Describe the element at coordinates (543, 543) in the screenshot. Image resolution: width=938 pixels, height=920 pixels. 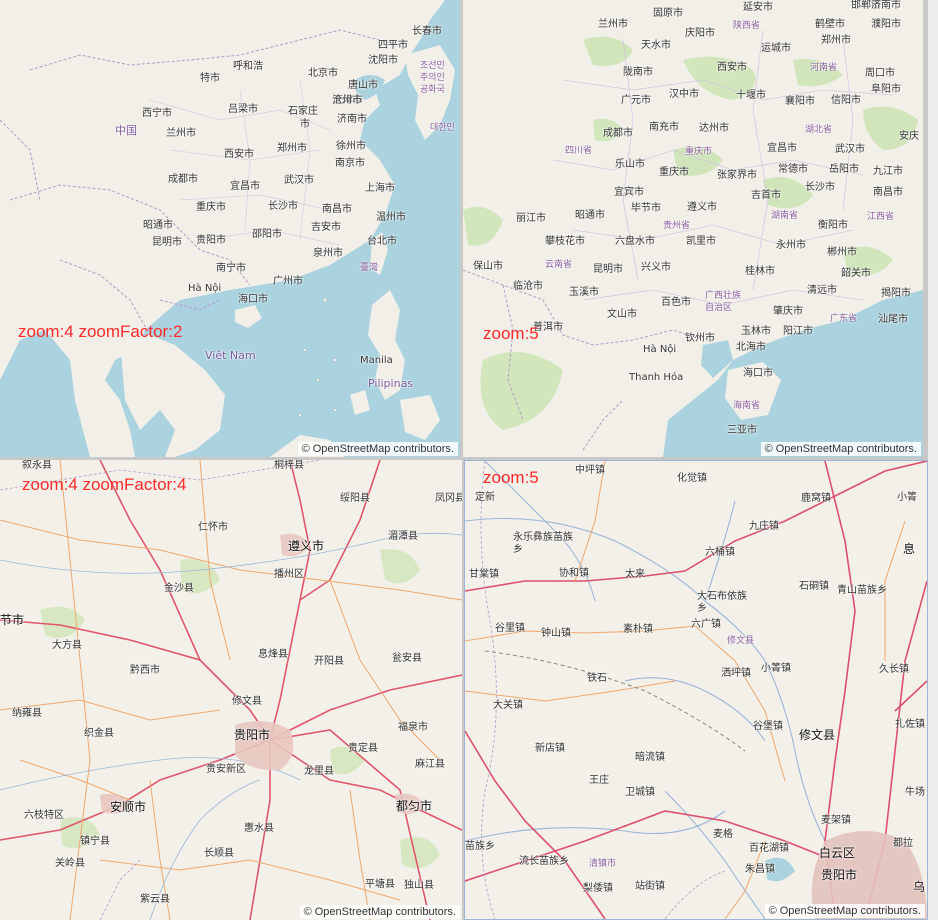
I see `map-label: 永乐彝族苗族乡` at that location.